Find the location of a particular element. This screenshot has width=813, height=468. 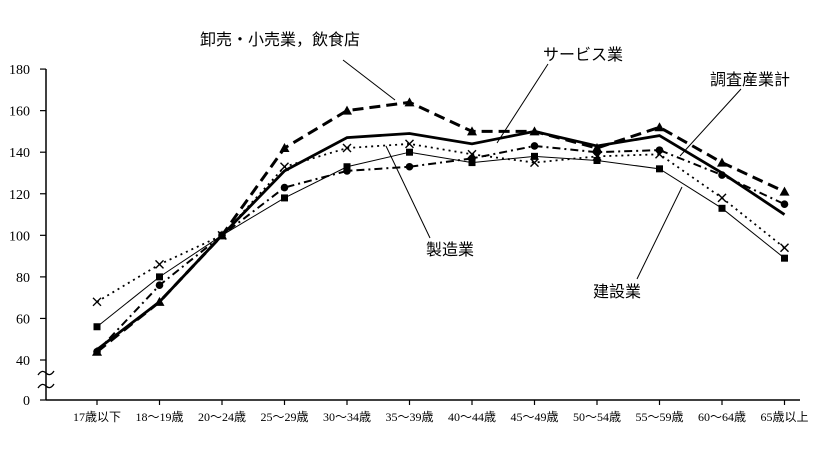

y-tick-label: 40 is located at coordinates (23, 361).